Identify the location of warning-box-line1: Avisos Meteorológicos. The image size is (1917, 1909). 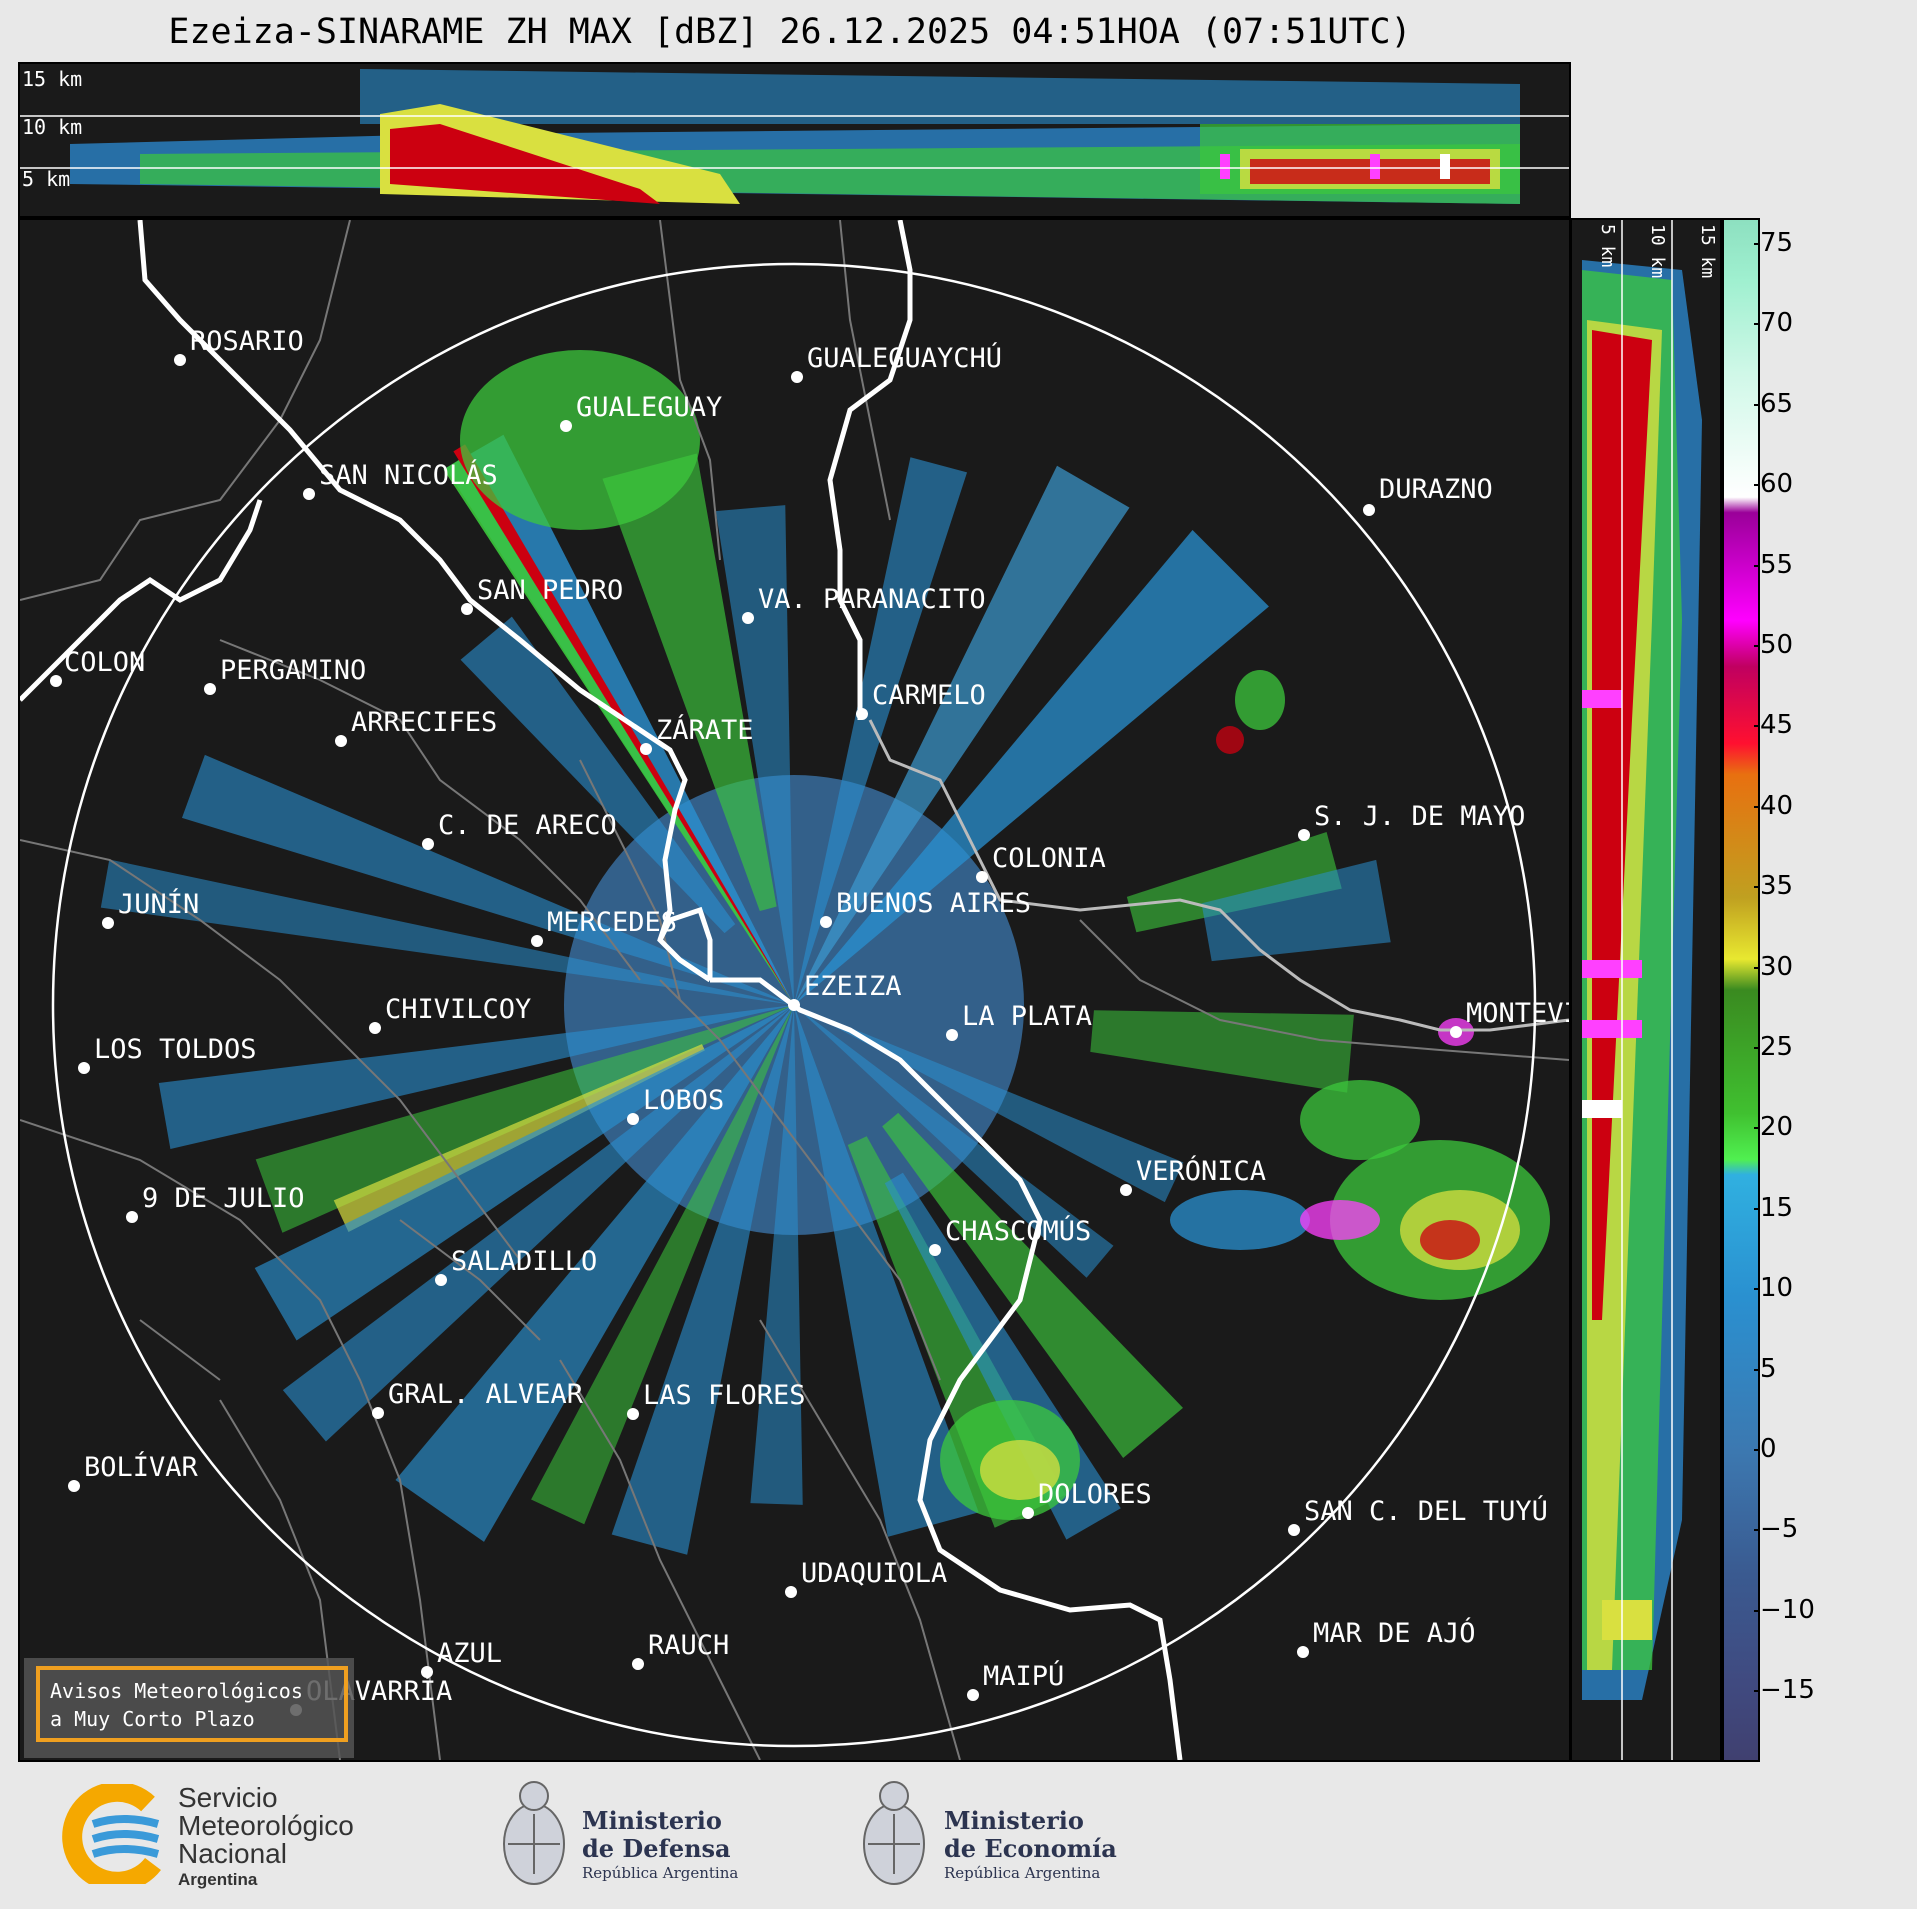
(176, 1691).